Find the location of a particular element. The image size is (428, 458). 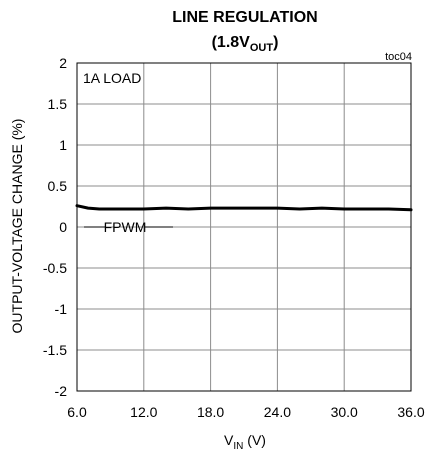

series-line-fpwm is located at coordinates (244, 208).